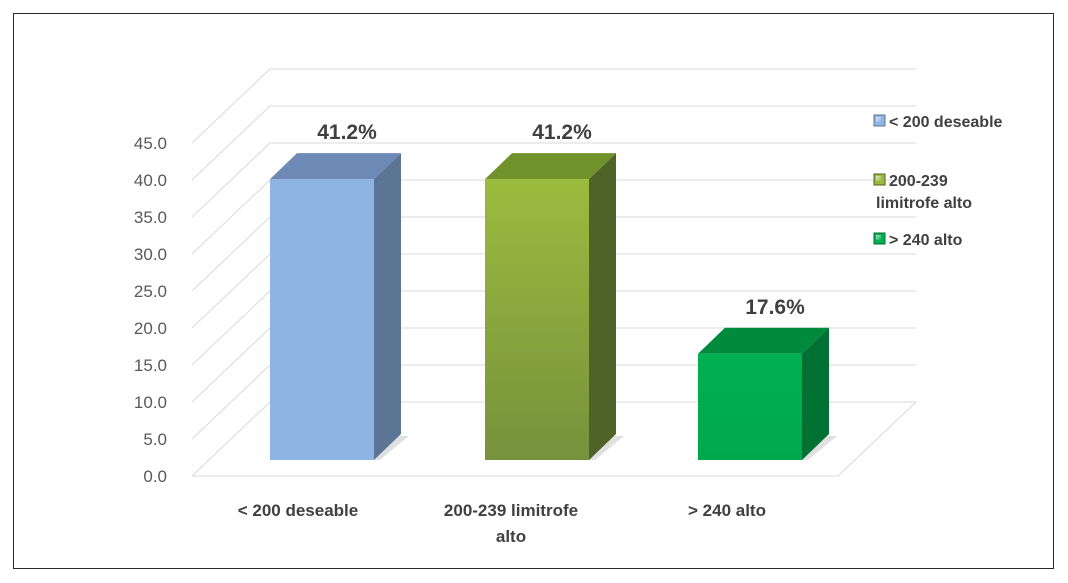 The height and width of the screenshot is (583, 1068). Describe the element at coordinates (918, 181) in the screenshot. I see `legend-entry-label: 200-239` at that location.